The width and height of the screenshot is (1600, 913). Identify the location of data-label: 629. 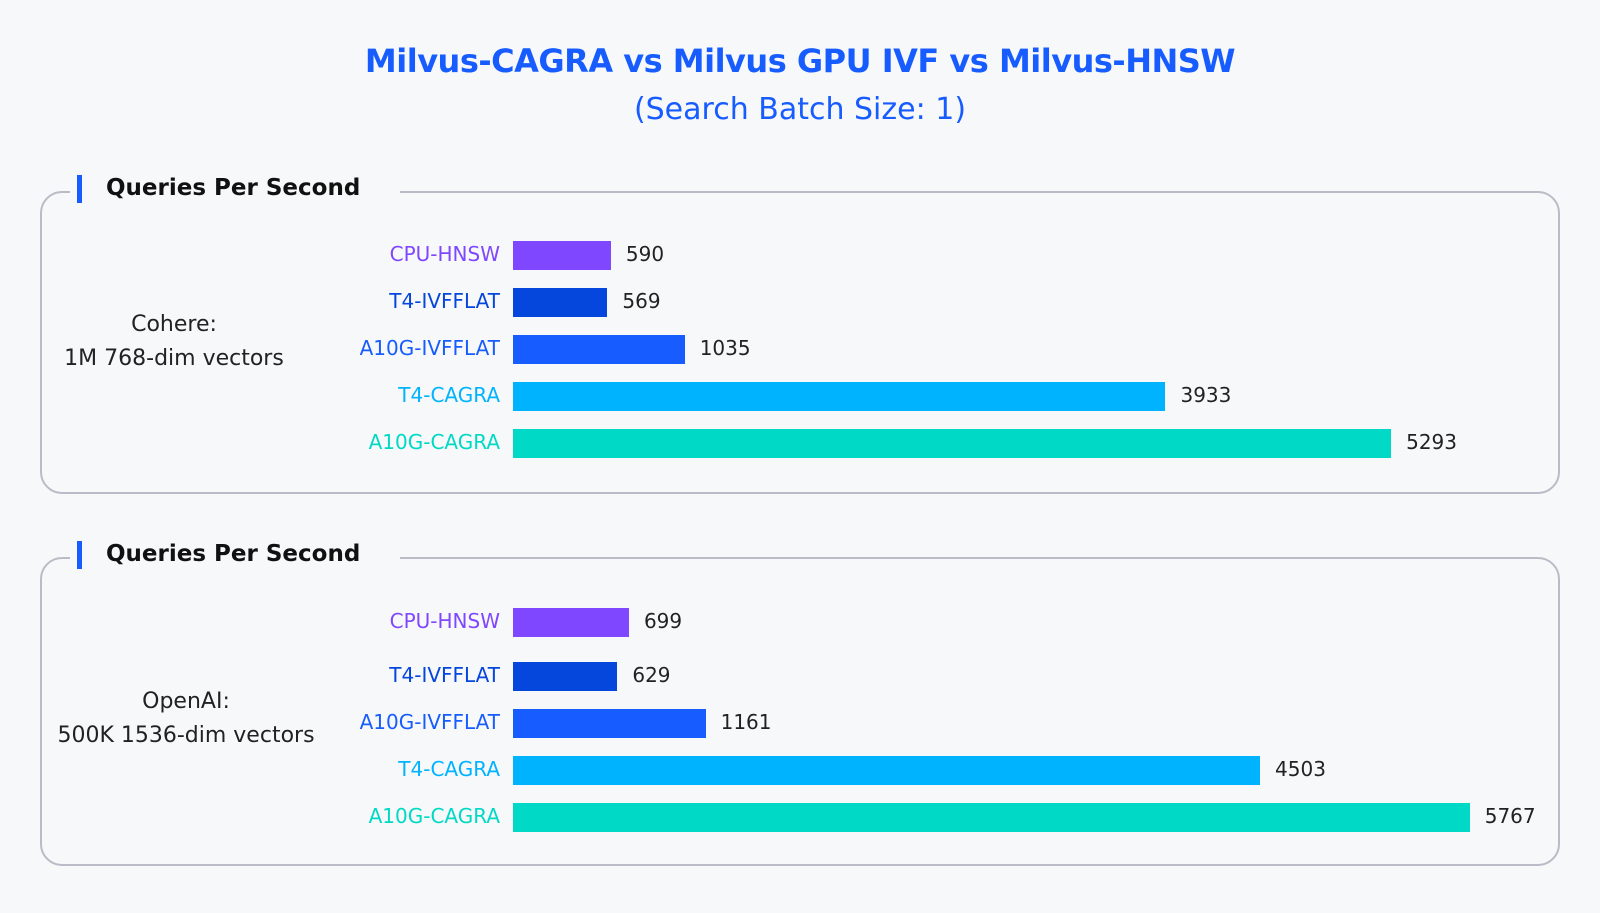
(651, 675).